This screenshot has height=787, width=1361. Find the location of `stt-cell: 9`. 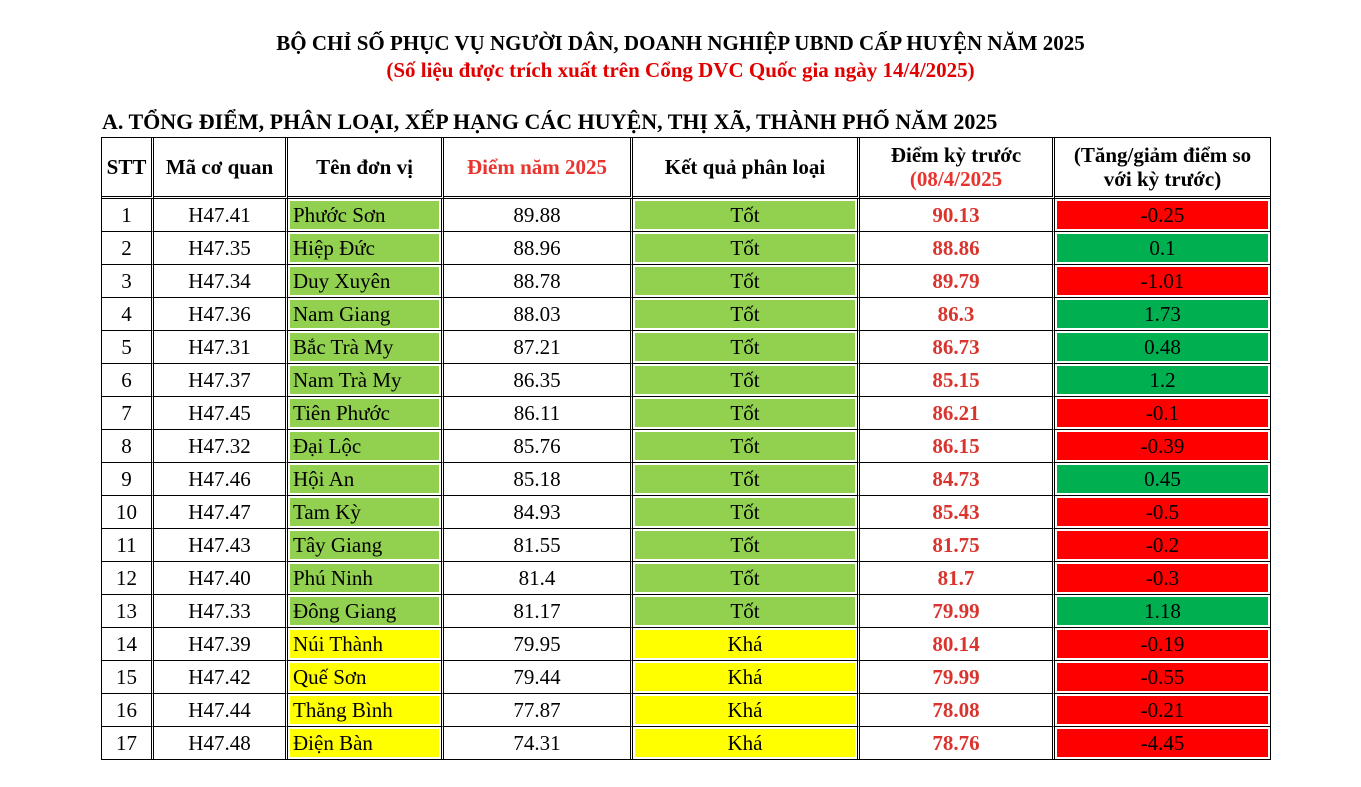

stt-cell: 9 is located at coordinates (128, 479).